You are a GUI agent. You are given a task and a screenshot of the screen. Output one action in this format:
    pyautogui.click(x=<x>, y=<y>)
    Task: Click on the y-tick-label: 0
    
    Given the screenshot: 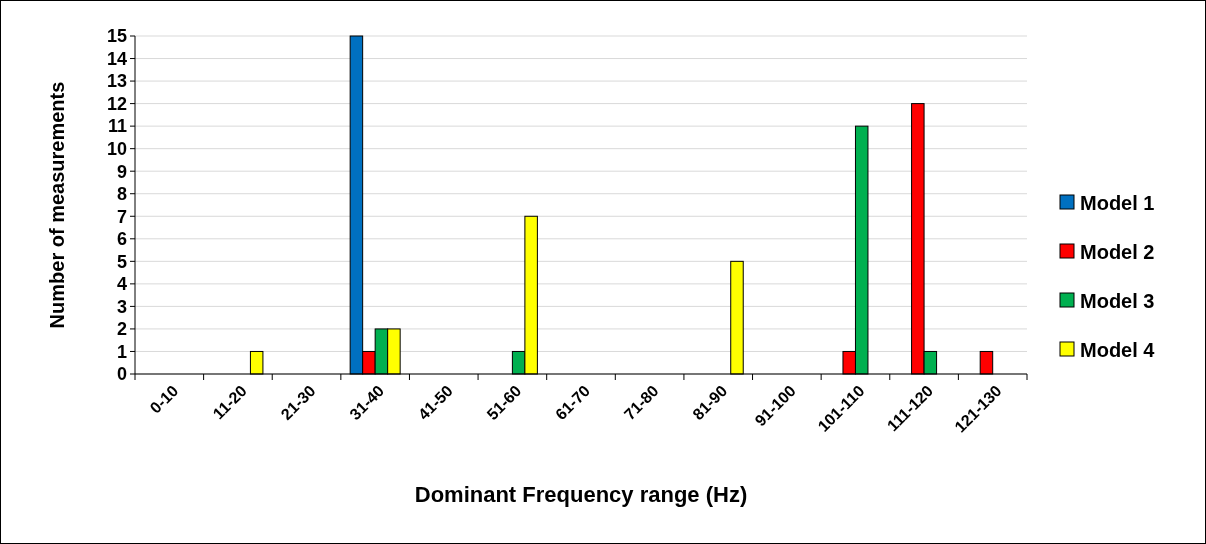 What is the action you would take?
    pyautogui.click(x=121, y=374)
    